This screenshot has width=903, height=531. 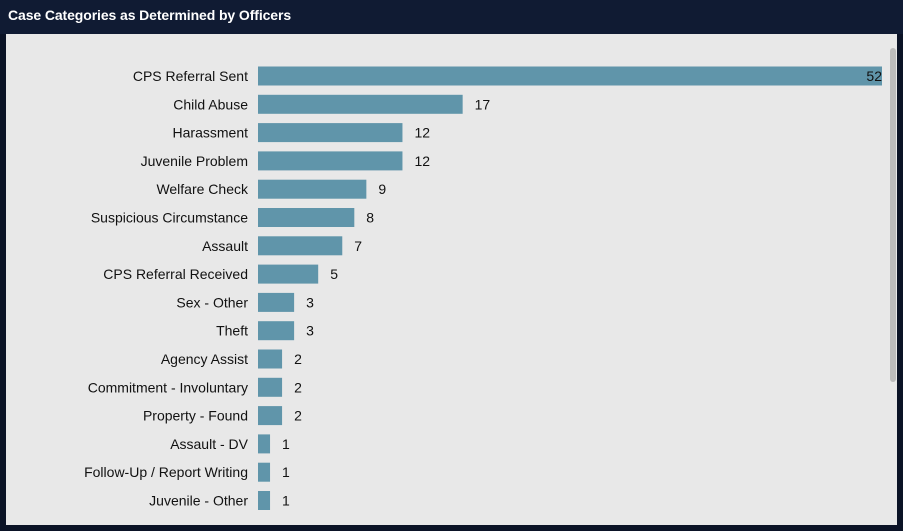 I want to click on category-label: Suspicious Circumstance, so click(x=169, y=218).